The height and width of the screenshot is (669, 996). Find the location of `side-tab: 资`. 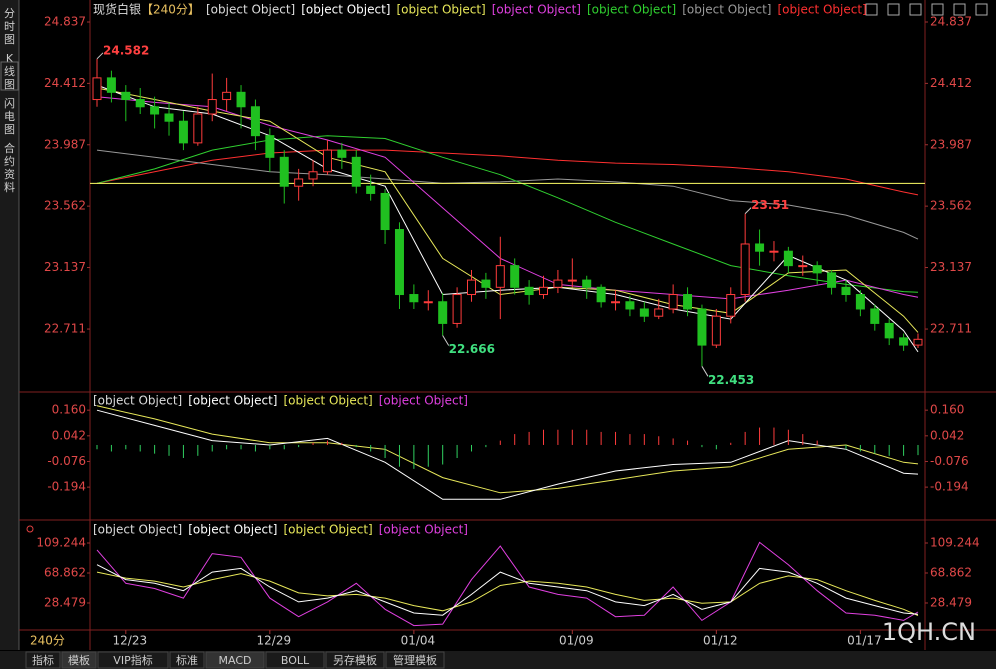

side-tab: 资 is located at coordinates (9, 174).